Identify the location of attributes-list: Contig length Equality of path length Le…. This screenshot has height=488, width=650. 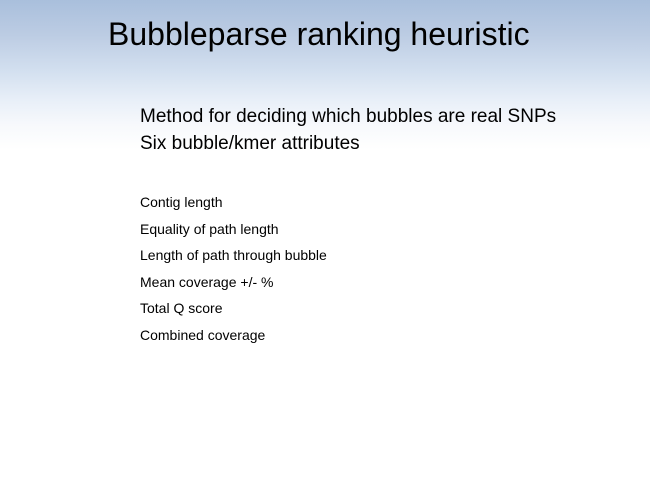
(233, 268).